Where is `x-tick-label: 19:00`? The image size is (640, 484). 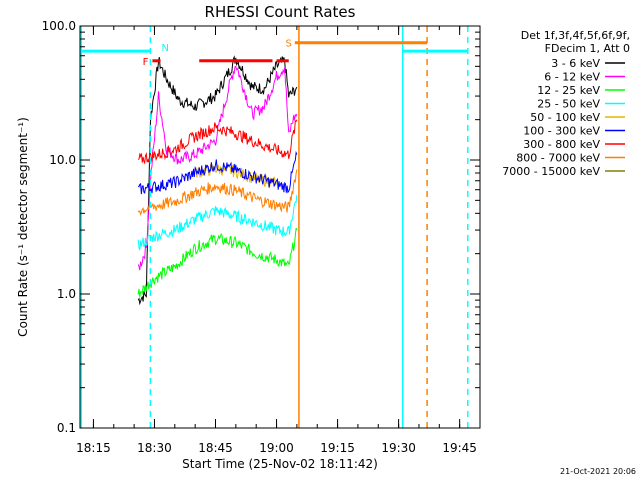 x-tick-label: 19:00 is located at coordinates (276, 448).